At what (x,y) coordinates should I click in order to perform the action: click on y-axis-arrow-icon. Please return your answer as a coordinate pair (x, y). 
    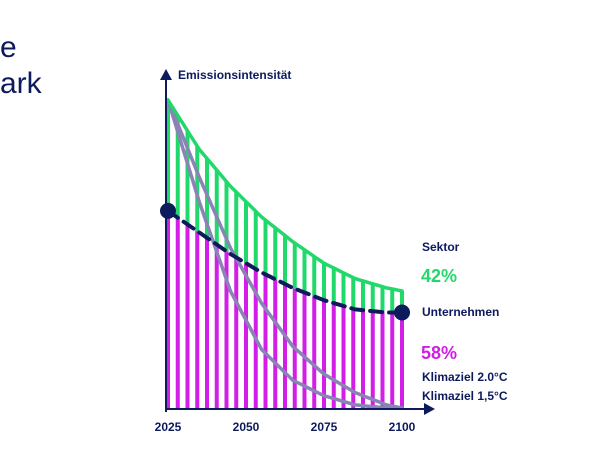
    Looking at the image, I should click on (166, 74).